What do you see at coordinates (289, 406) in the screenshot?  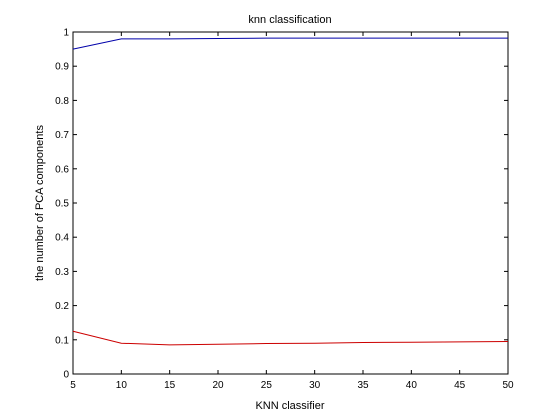 I see `x-axis-label: KNN classifier` at bounding box center [289, 406].